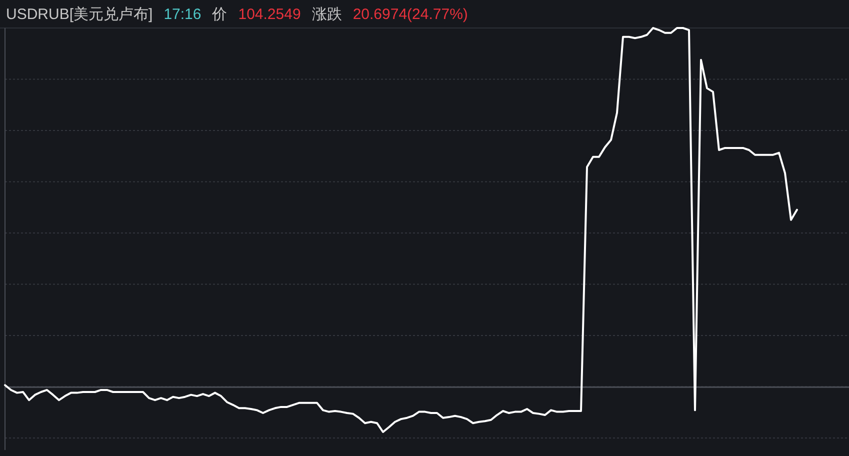  I want to click on text: 17:16, so click(183, 14).